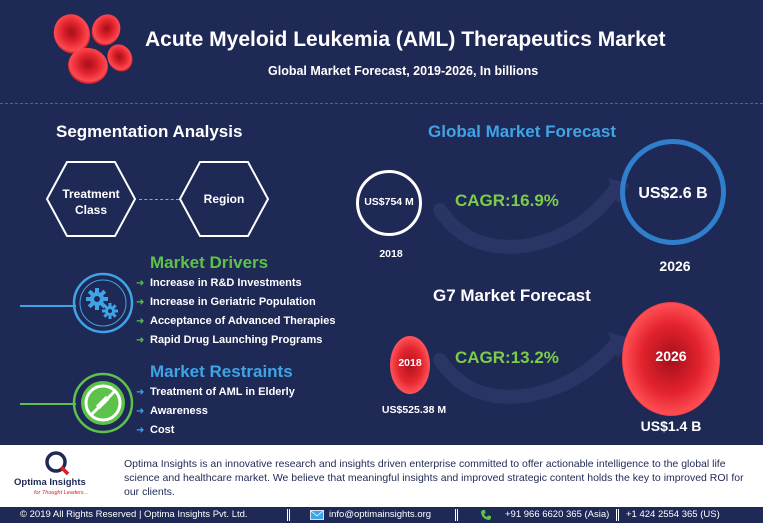  I want to click on header-divider, so click(381, 103).